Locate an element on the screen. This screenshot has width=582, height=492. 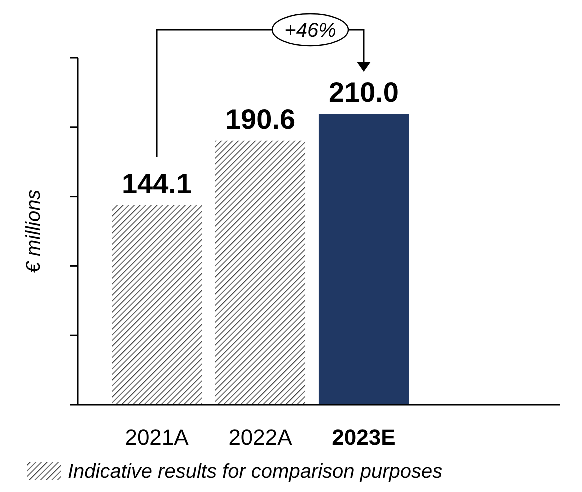
data-label: 144.1 is located at coordinates (157, 184).